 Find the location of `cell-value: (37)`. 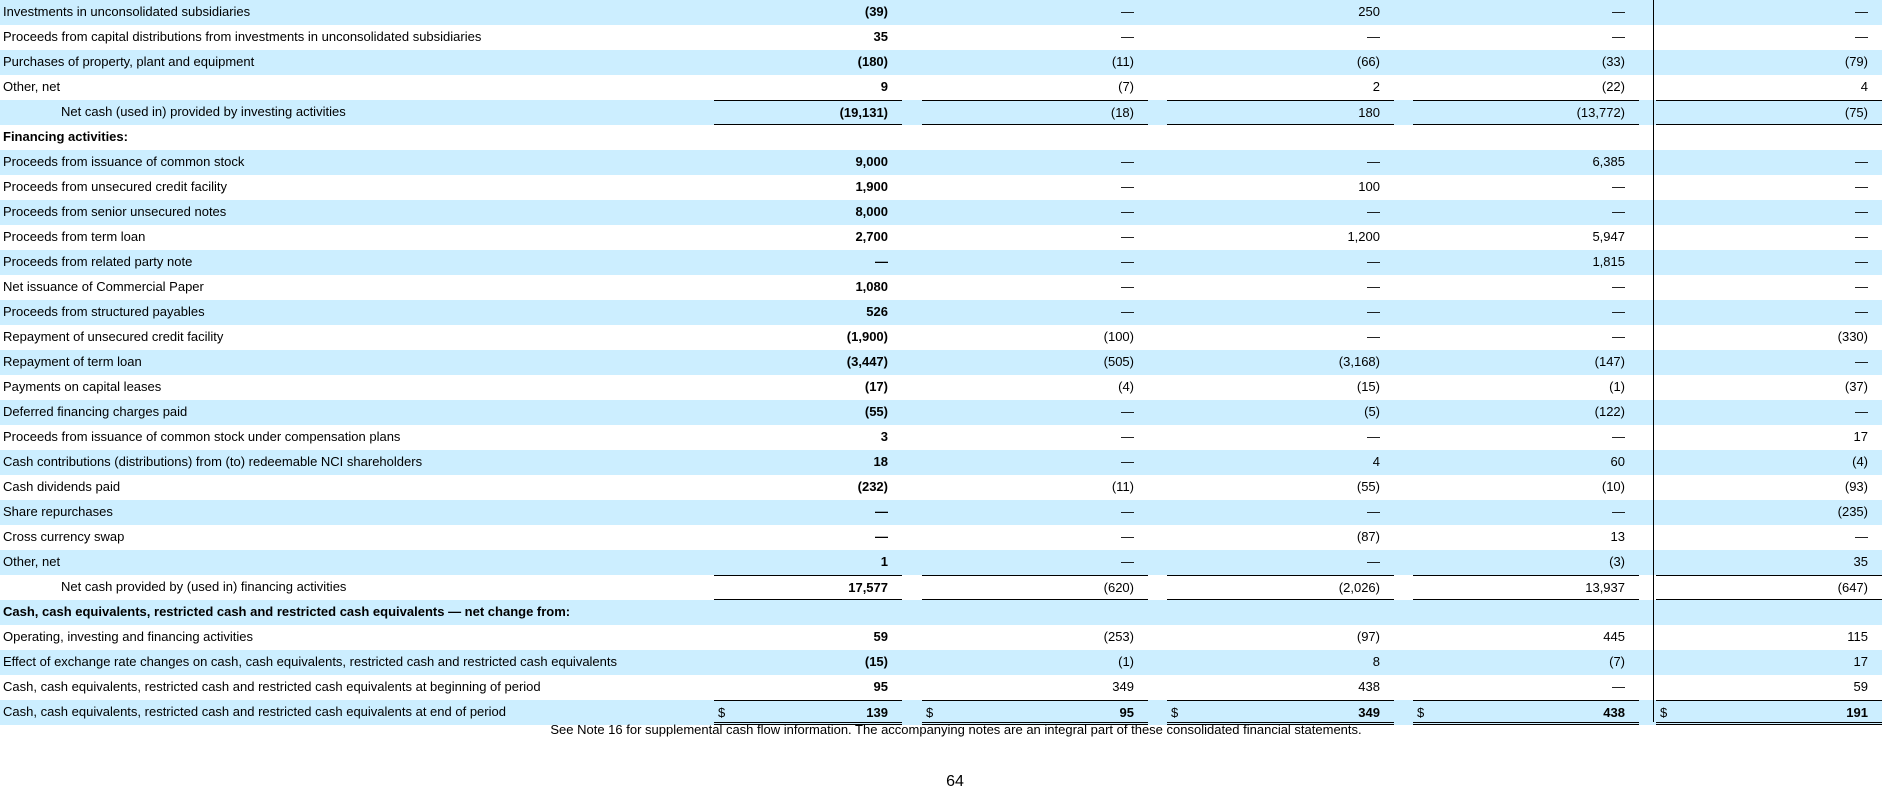

cell-value: (37) is located at coordinates (1856, 386).